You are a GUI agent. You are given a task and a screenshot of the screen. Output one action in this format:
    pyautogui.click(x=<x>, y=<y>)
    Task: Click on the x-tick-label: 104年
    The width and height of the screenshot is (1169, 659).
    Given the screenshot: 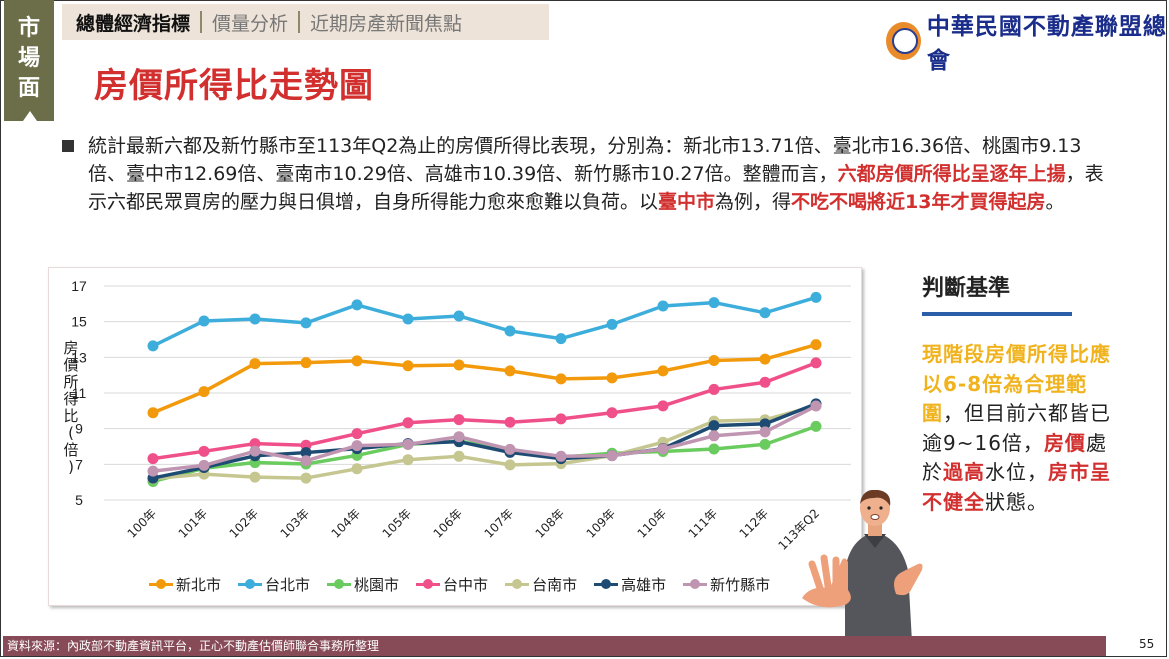 What is the action you would take?
    pyautogui.click(x=346, y=523)
    